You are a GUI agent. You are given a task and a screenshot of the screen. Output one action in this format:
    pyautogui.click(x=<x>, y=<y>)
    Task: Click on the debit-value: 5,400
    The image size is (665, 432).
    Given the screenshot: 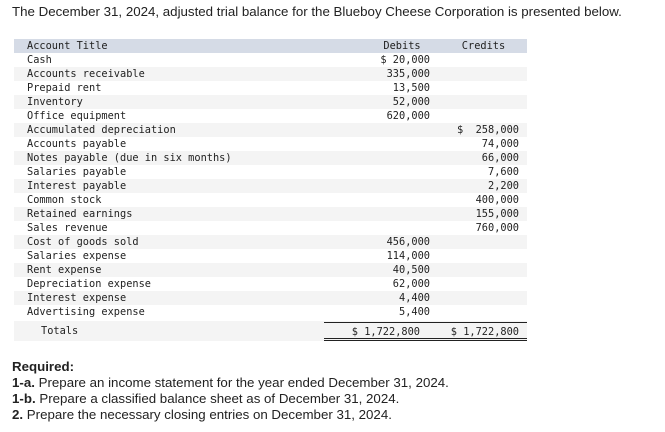 What is the action you would take?
    pyautogui.click(x=414, y=312)
    